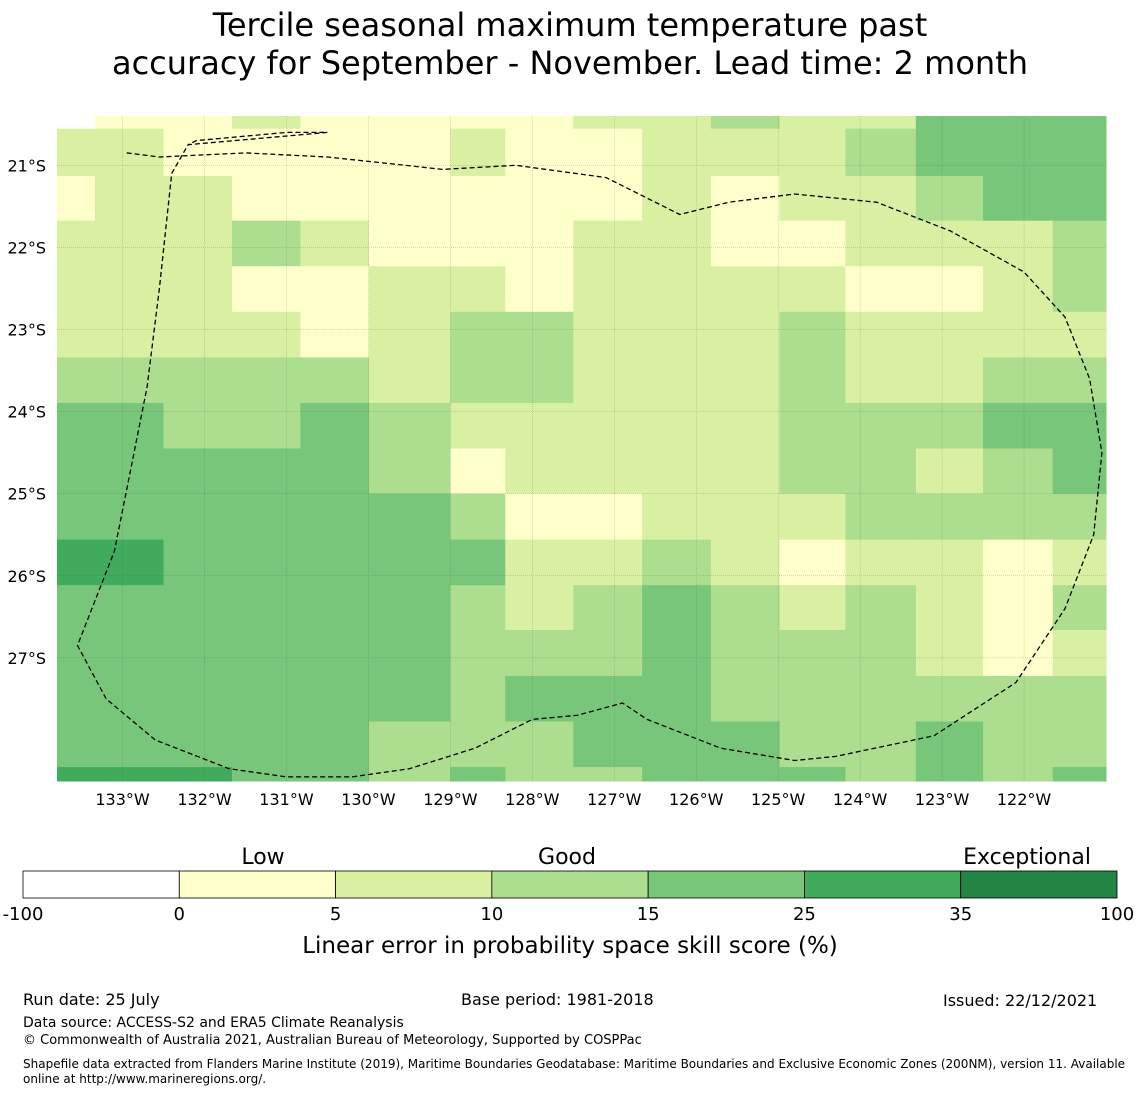 Image resolution: width=1140 pixels, height=1095 pixels. I want to click on lon-tick-label: 127°W, so click(614, 799).